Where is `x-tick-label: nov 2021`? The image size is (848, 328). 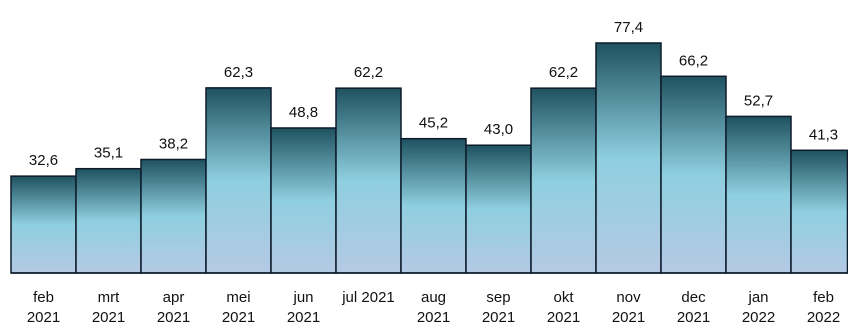
x-tick-label: nov 2021 is located at coordinates (628, 307).